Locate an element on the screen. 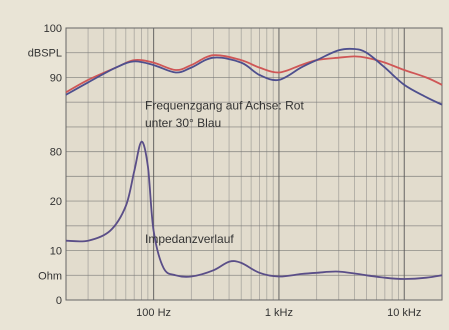 This screenshot has height=330, width=449. x-tick-label: 100 Hz is located at coordinates (153, 313).